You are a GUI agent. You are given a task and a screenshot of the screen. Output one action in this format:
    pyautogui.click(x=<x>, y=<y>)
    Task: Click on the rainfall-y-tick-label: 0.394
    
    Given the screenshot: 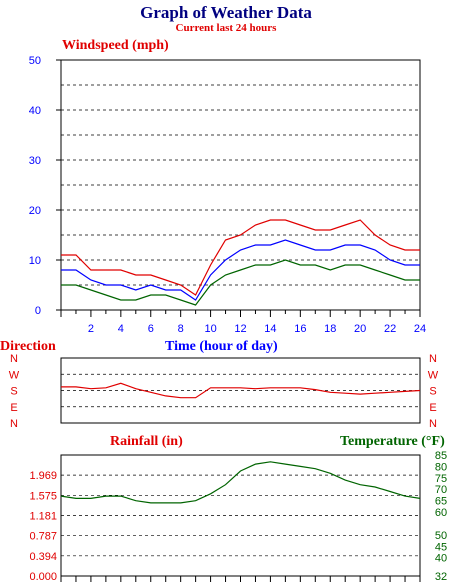 What is the action you would take?
    pyautogui.click(x=43, y=557)
    